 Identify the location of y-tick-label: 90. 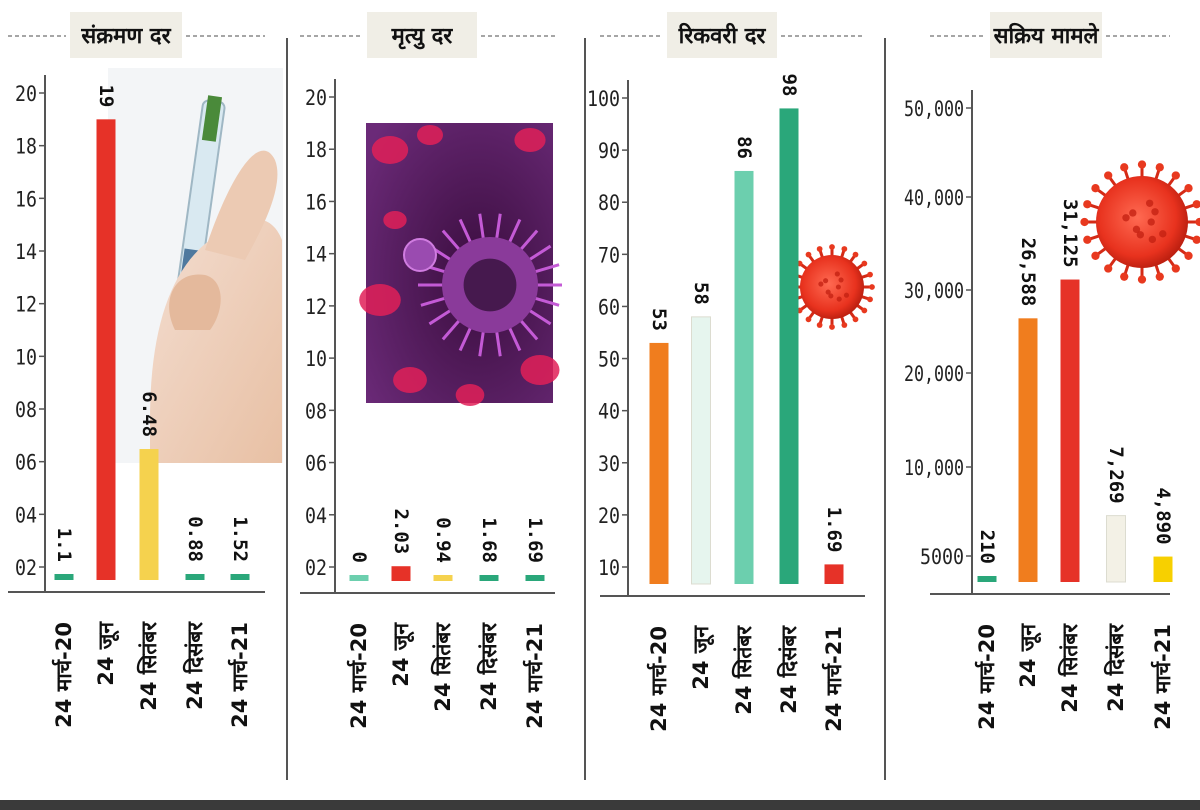
(609, 151).